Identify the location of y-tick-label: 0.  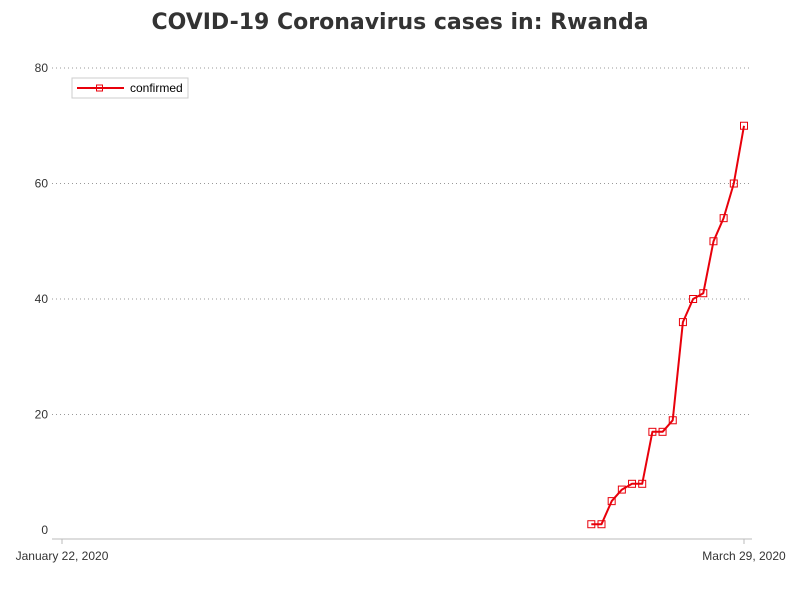
(44, 530).